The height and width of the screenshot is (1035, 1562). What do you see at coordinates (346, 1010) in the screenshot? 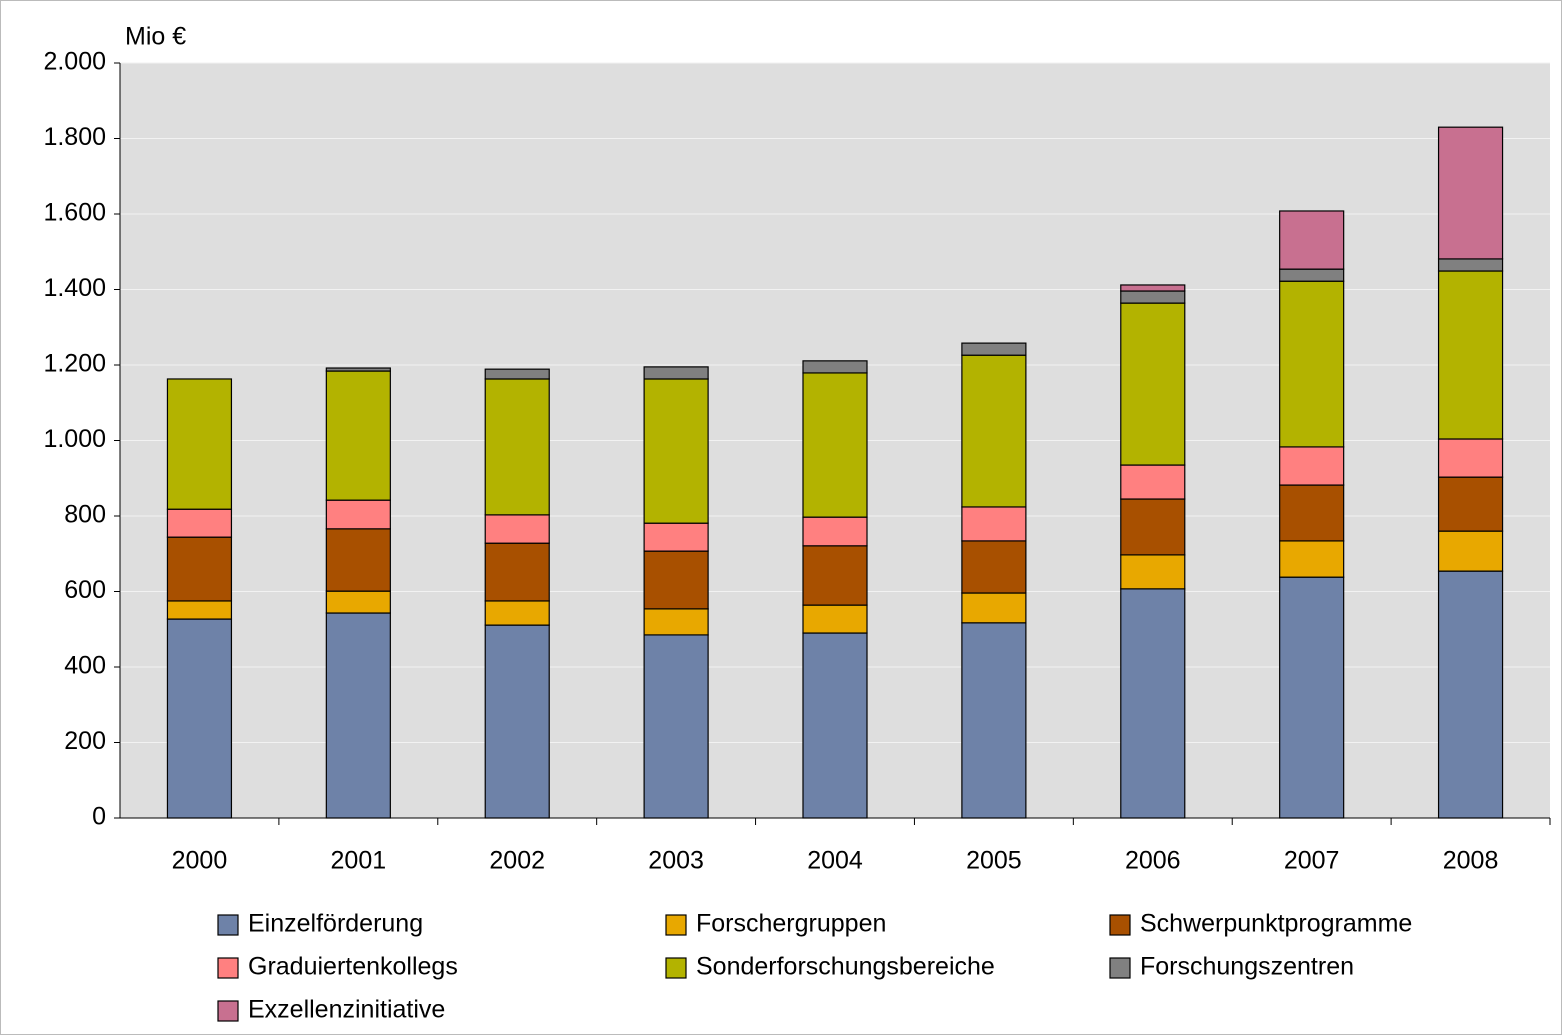
I see `legend-label: Exzellenzinitiative` at bounding box center [346, 1010].